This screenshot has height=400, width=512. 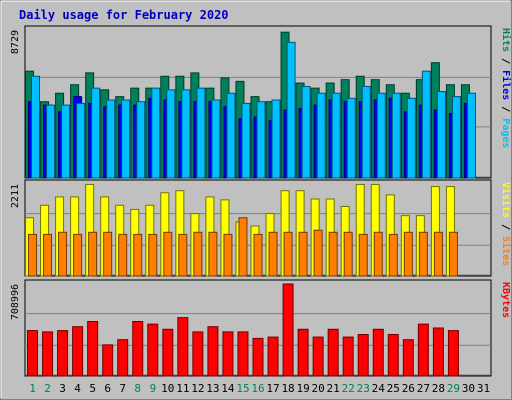 I want to click on kbytes-panel-legend: KBytes, so click(x=505, y=300).